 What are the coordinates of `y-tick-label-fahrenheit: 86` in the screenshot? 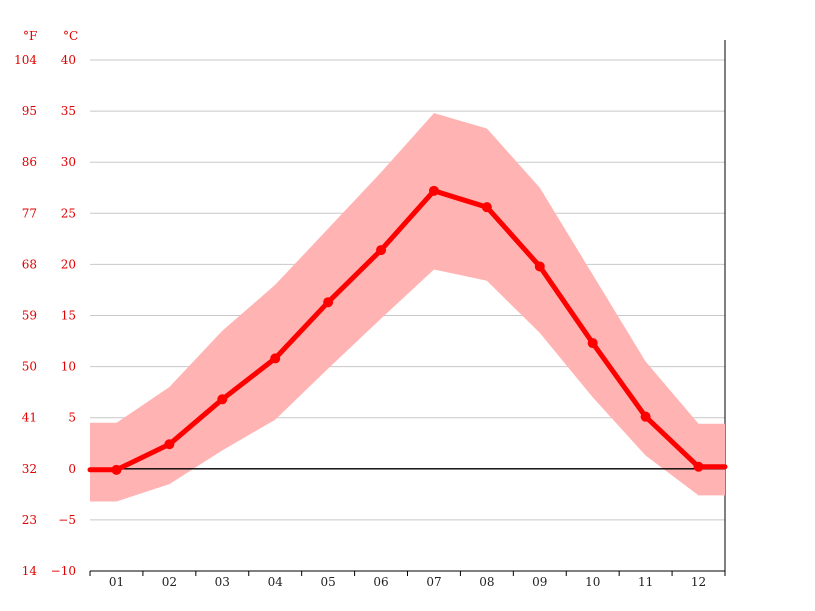 It's located at (29, 162).